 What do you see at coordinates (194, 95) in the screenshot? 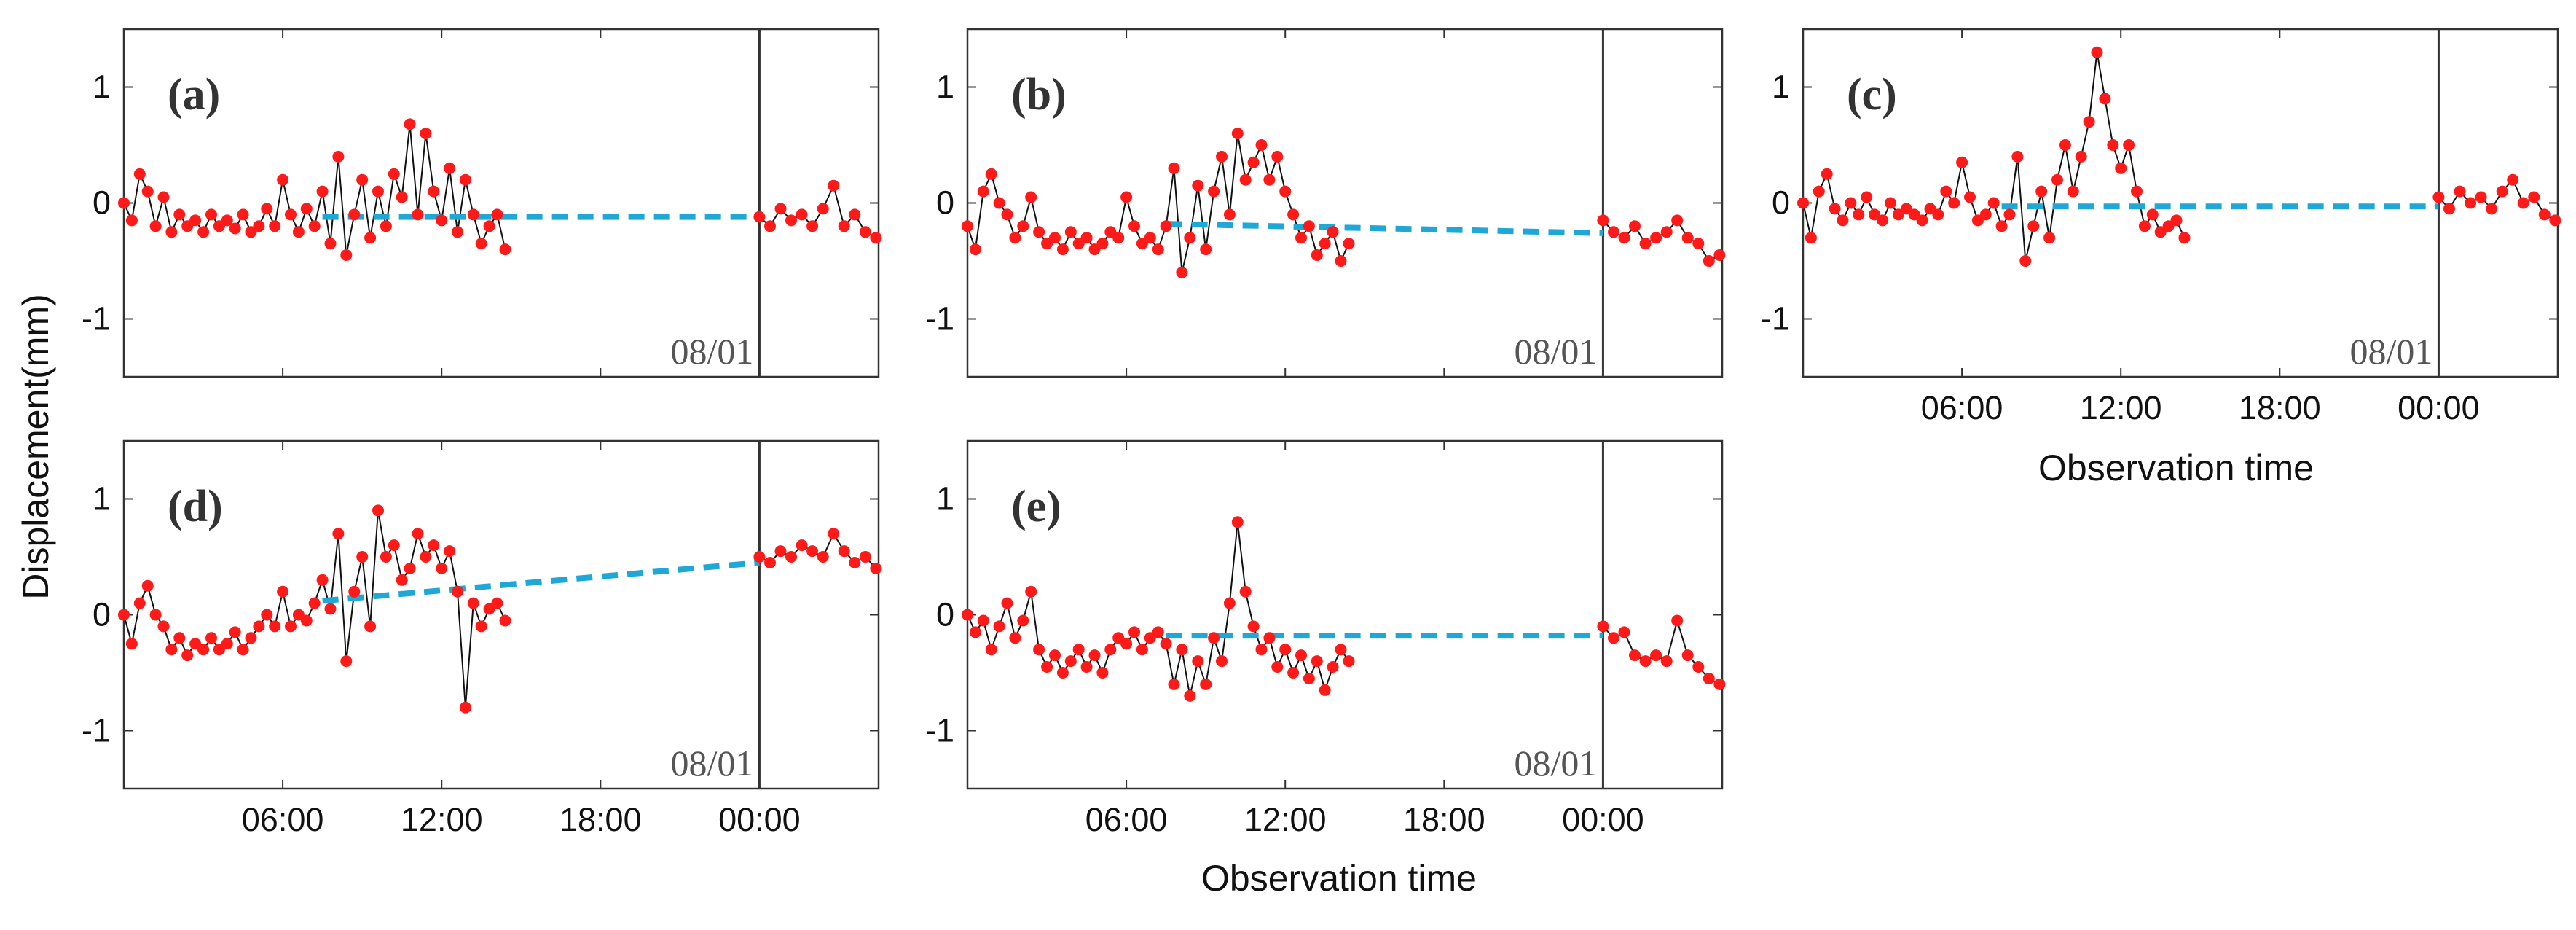
I see `panel-label: (a)` at bounding box center [194, 95].